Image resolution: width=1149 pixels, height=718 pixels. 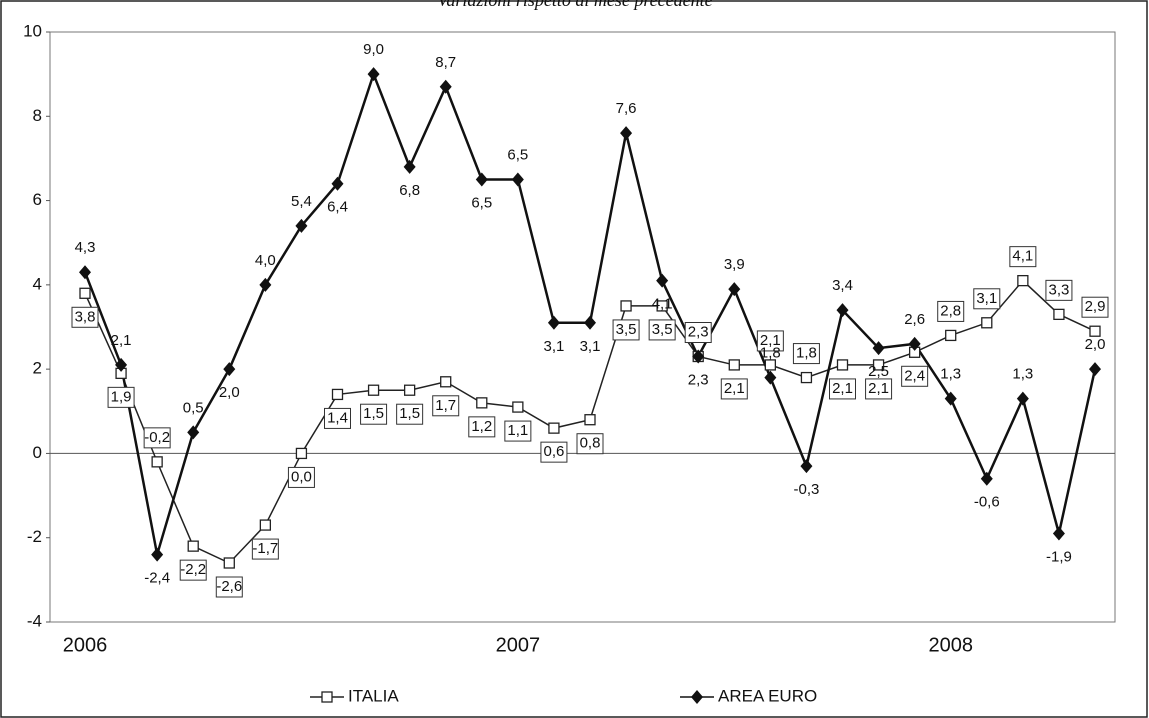 What do you see at coordinates (878, 371) in the screenshot?
I see `data-label: 2,5` at bounding box center [878, 371].